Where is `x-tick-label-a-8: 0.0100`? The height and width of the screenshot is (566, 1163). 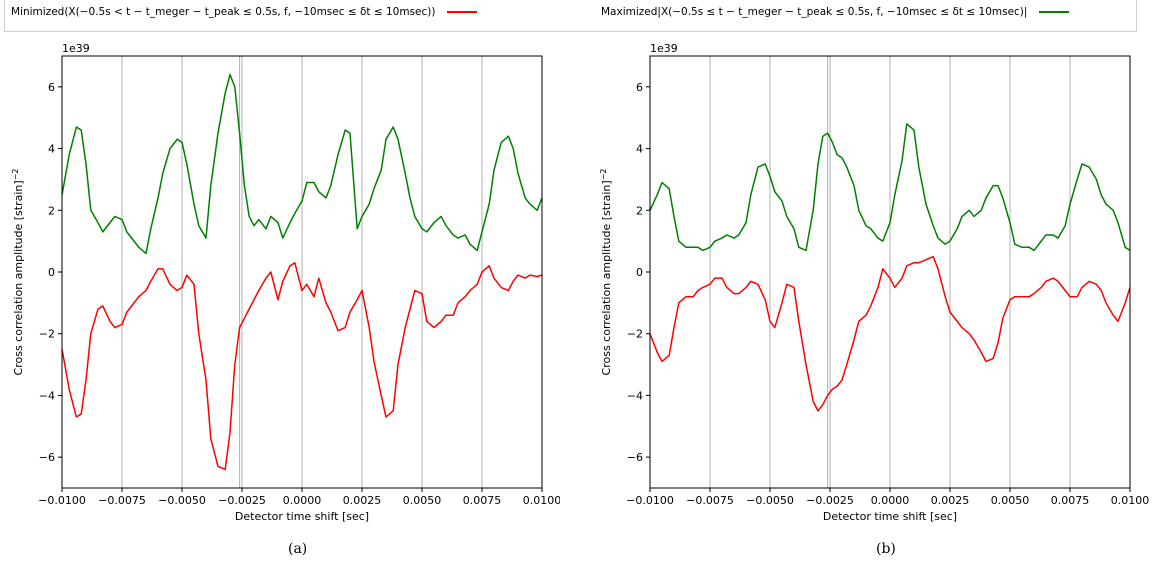 x-tick-label-a-8: 0.0100 is located at coordinates (541, 500).